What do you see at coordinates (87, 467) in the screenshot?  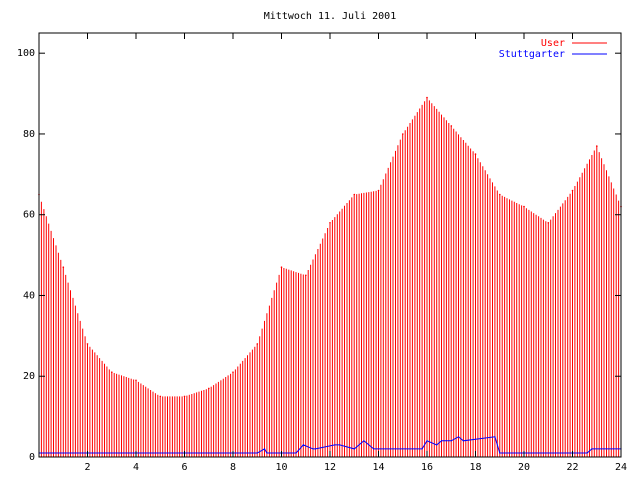 I see `x-tick-label: 2` at bounding box center [87, 467].